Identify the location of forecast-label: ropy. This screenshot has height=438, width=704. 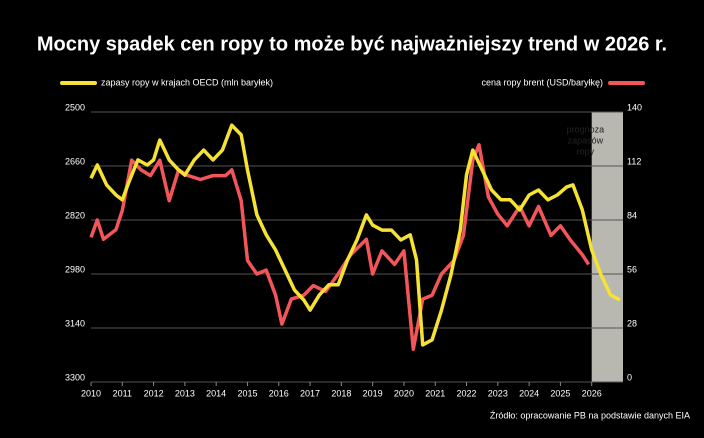
(586, 151).